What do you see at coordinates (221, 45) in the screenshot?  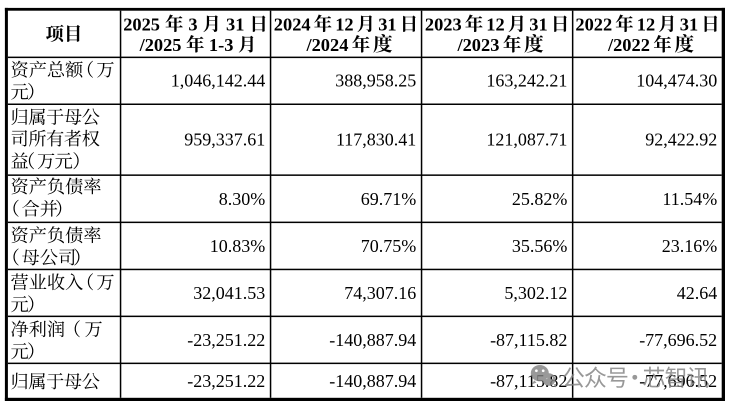 I see `svg-text: 1-3` at bounding box center [221, 45].